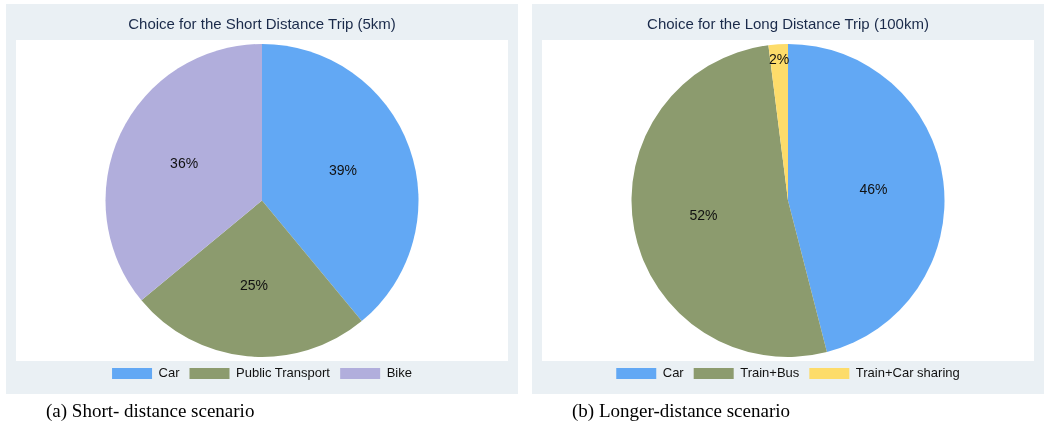 This screenshot has width=1050, height=430. I want to click on legend-label: Train+Bus, so click(770, 373).